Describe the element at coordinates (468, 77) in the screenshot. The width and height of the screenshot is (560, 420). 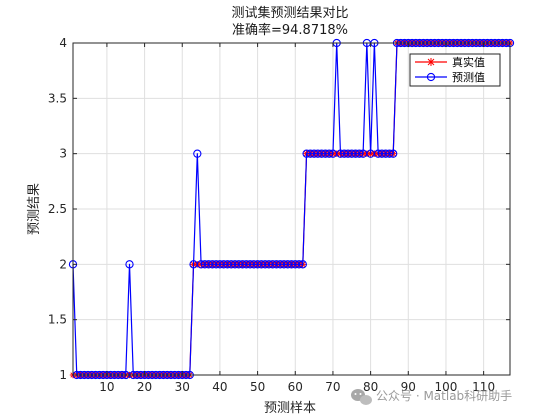
I see `legend-label-pred: 预测值` at that location.